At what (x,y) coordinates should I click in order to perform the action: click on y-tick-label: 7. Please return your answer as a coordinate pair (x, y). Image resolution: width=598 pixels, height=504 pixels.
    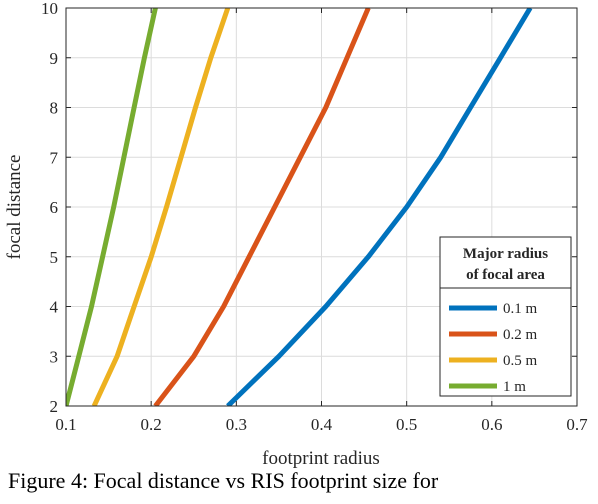
    Looking at the image, I should click on (54, 157).